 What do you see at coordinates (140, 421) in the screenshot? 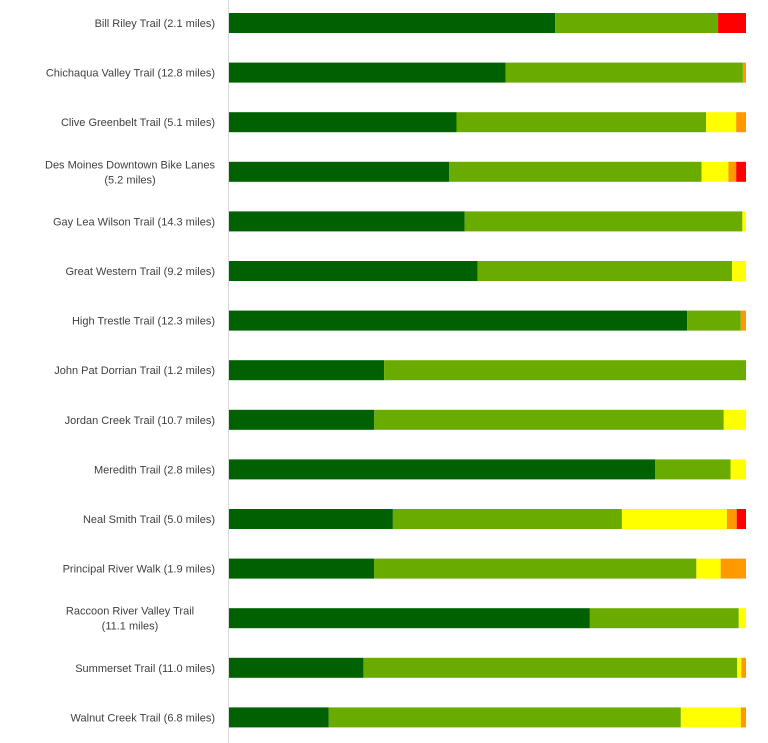
I see `category-tick-label: Jordan Creek Trail (10.7 miles)` at bounding box center [140, 421].